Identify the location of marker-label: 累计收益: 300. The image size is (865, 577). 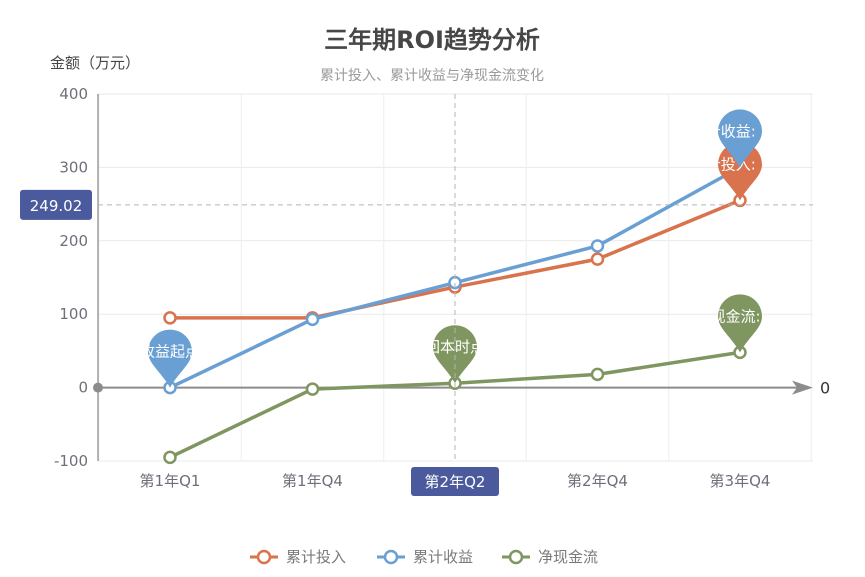
(740, 131).